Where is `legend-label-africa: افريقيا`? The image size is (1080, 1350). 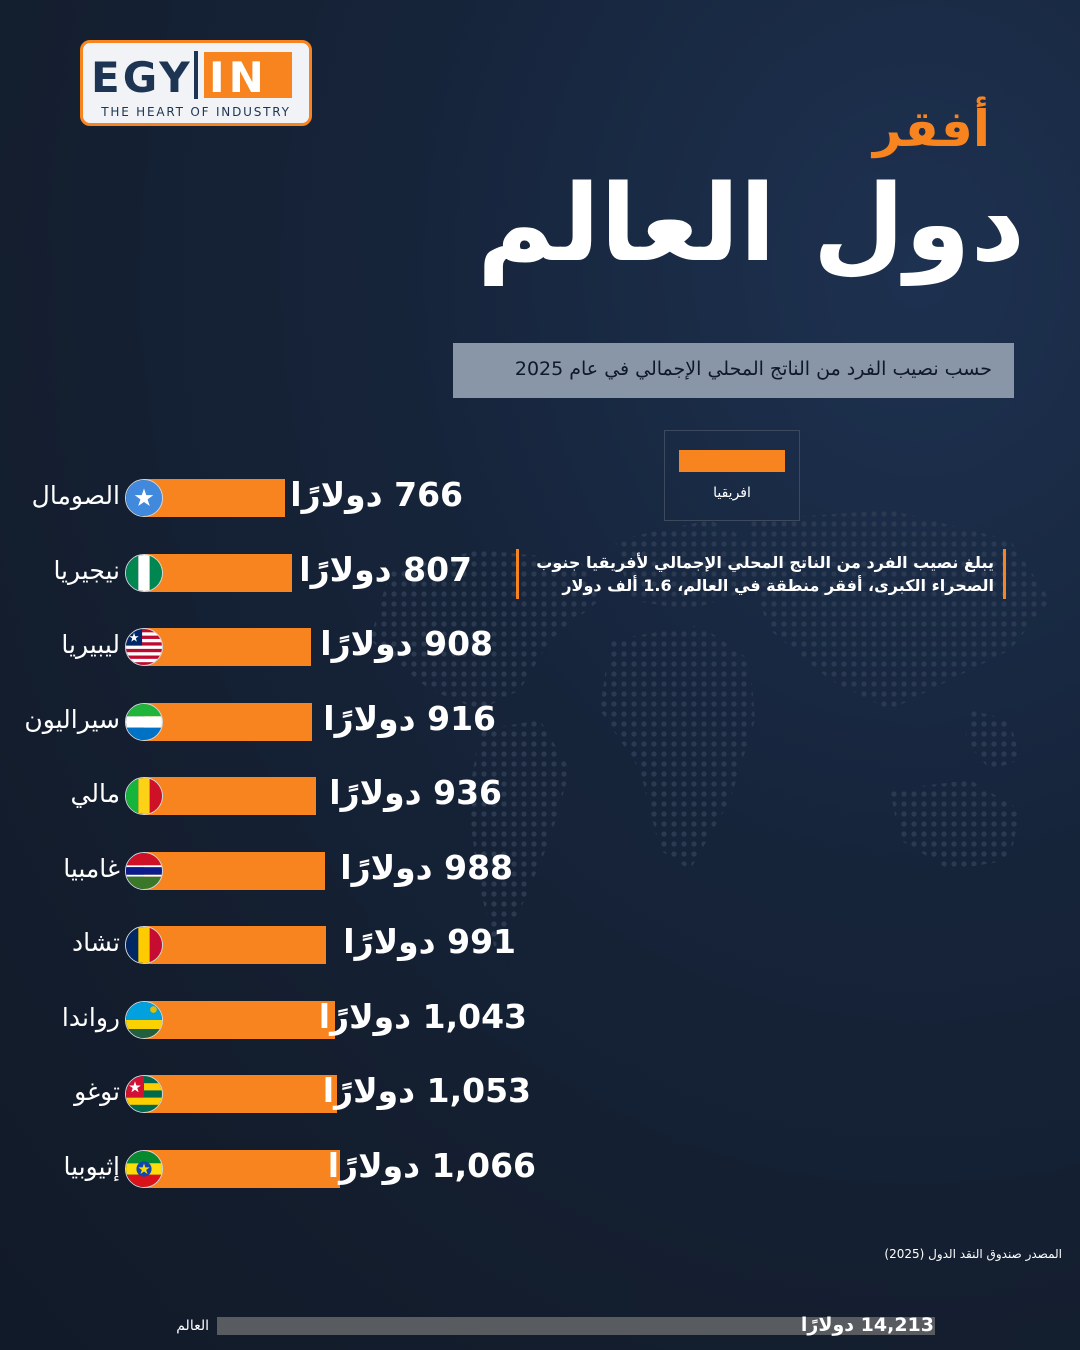 legend-label-africa: افريقيا is located at coordinates (732, 493).